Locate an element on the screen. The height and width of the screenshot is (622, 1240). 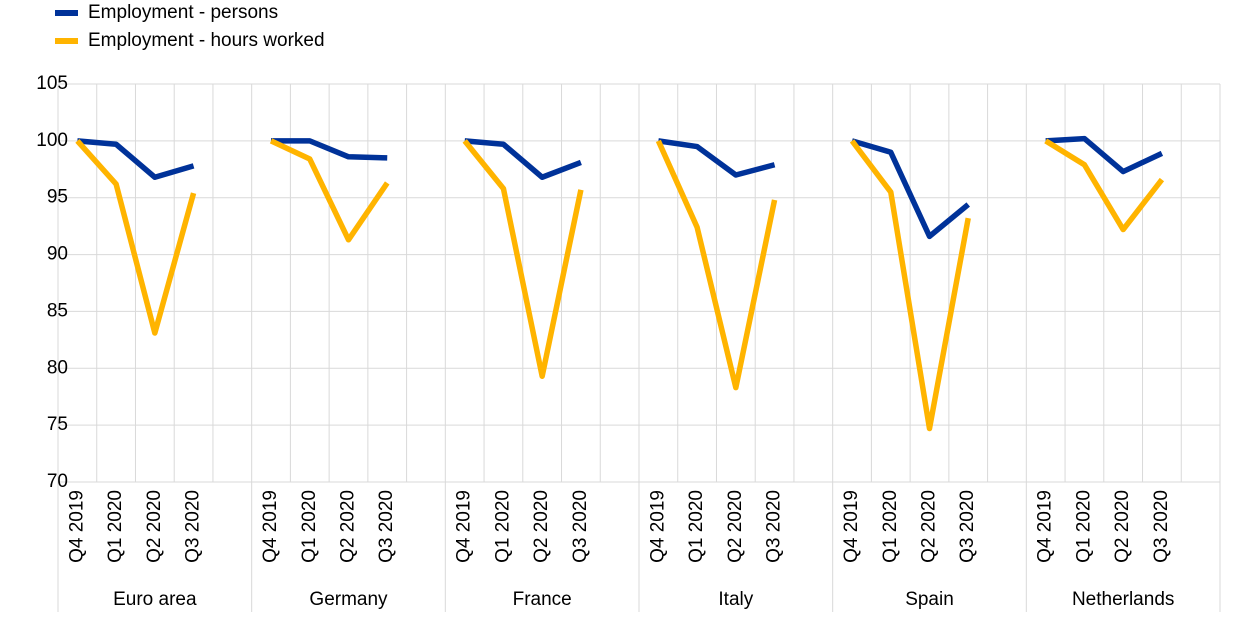
y-tick-label: 90 is located at coordinates (57, 254).